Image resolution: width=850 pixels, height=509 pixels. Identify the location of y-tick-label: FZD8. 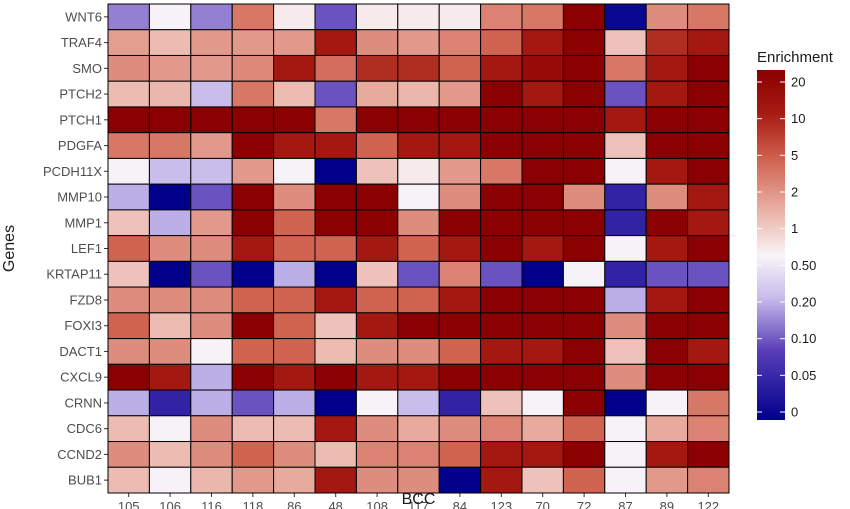
(86, 299).